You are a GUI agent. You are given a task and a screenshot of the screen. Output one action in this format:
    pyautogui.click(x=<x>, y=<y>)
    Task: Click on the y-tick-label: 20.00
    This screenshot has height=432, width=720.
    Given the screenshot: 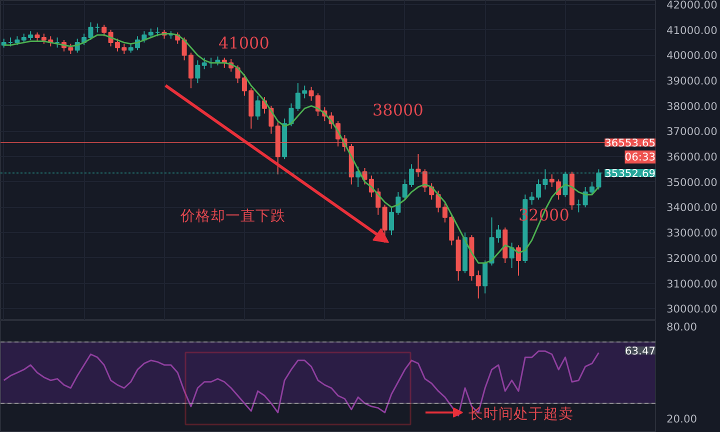 What is the action you would take?
    pyautogui.click(x=682, y=419)
    